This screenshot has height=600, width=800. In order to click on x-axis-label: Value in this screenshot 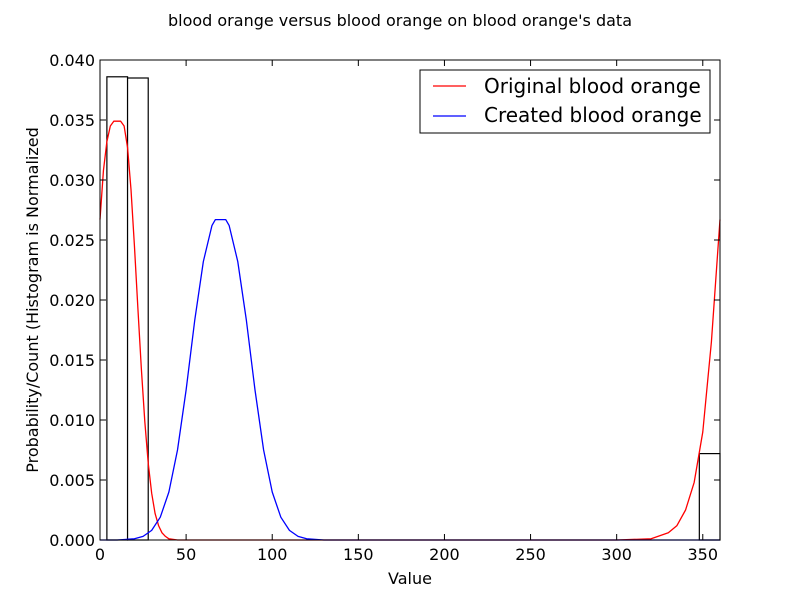, I will do `click(410, 578)`.